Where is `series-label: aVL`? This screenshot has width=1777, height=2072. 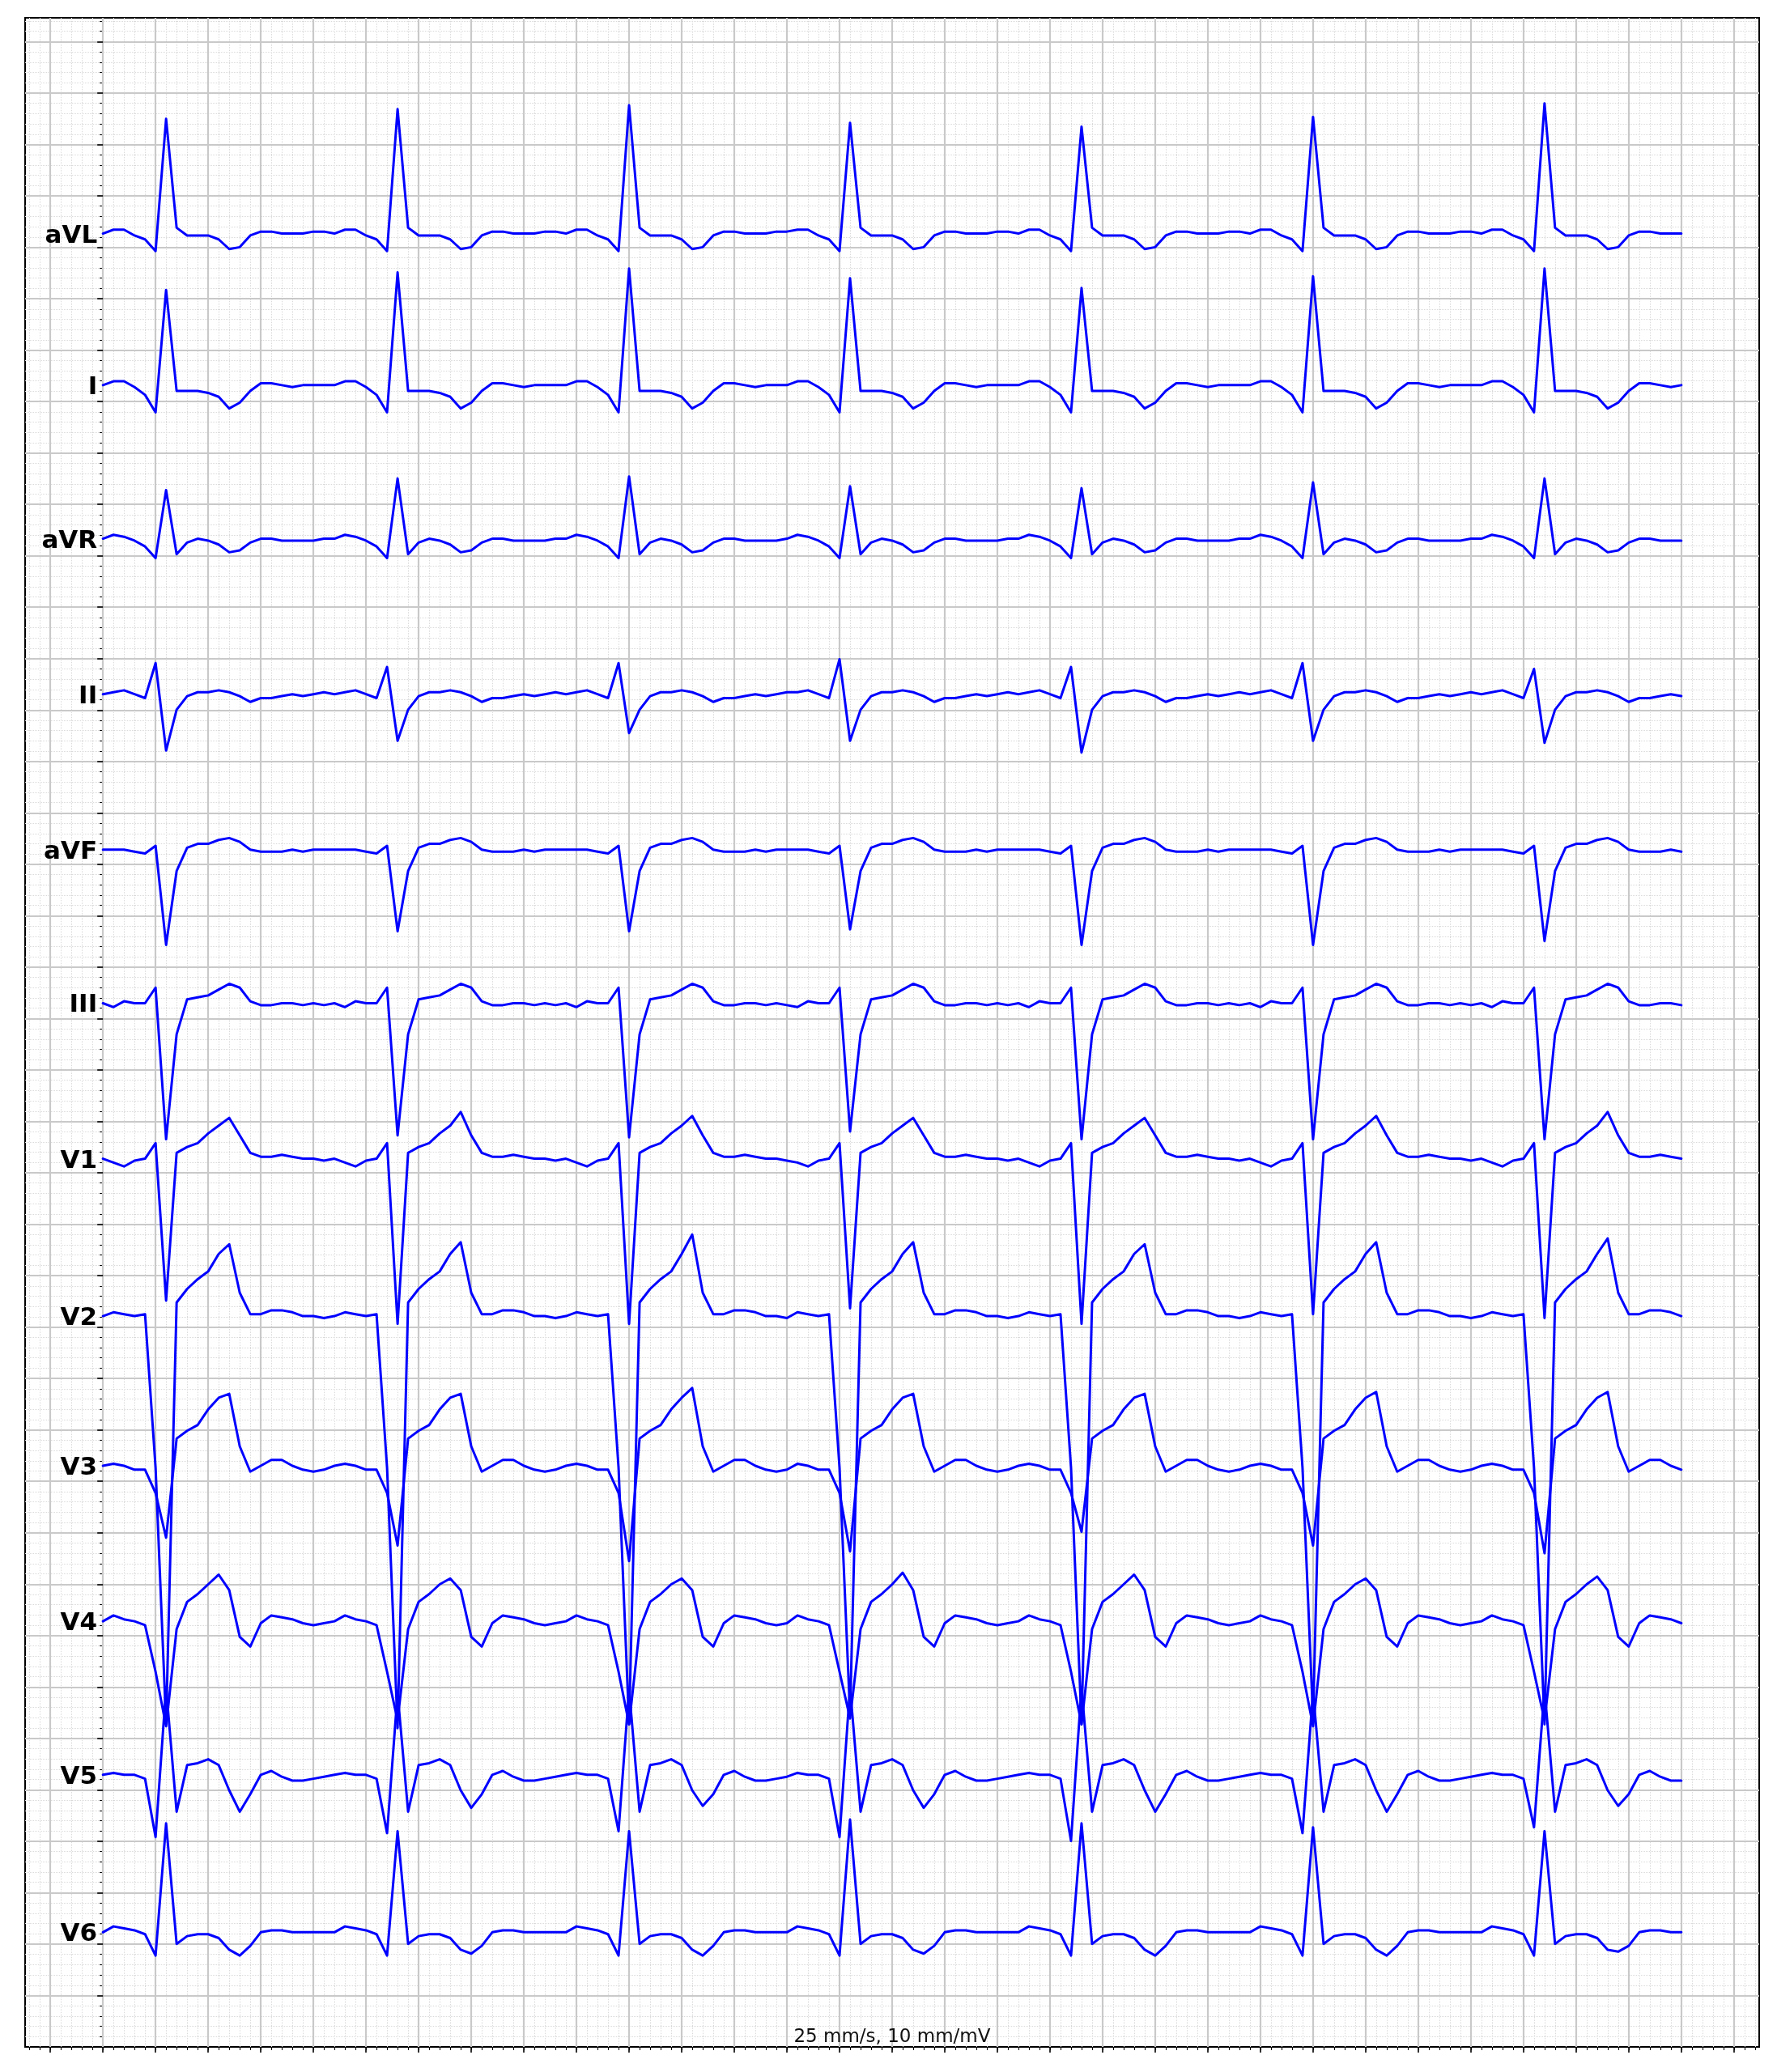 series-label: aVL is located at coordinates (71, 233).